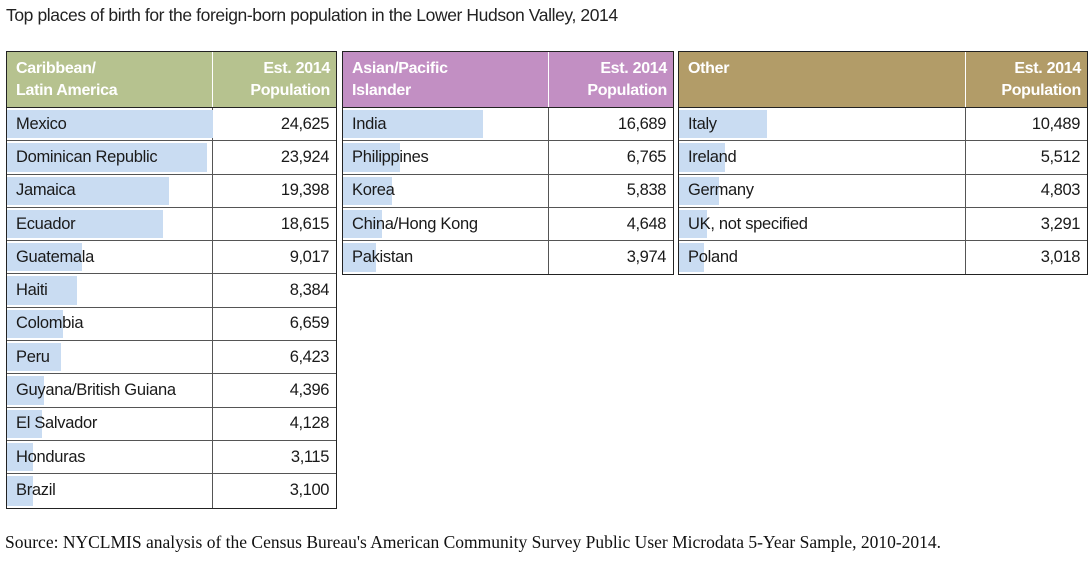 The width and height of the screenshot is (1092, 562). I want to click on column-header-region: Caribbean/ Latin America, so click(110, 79).